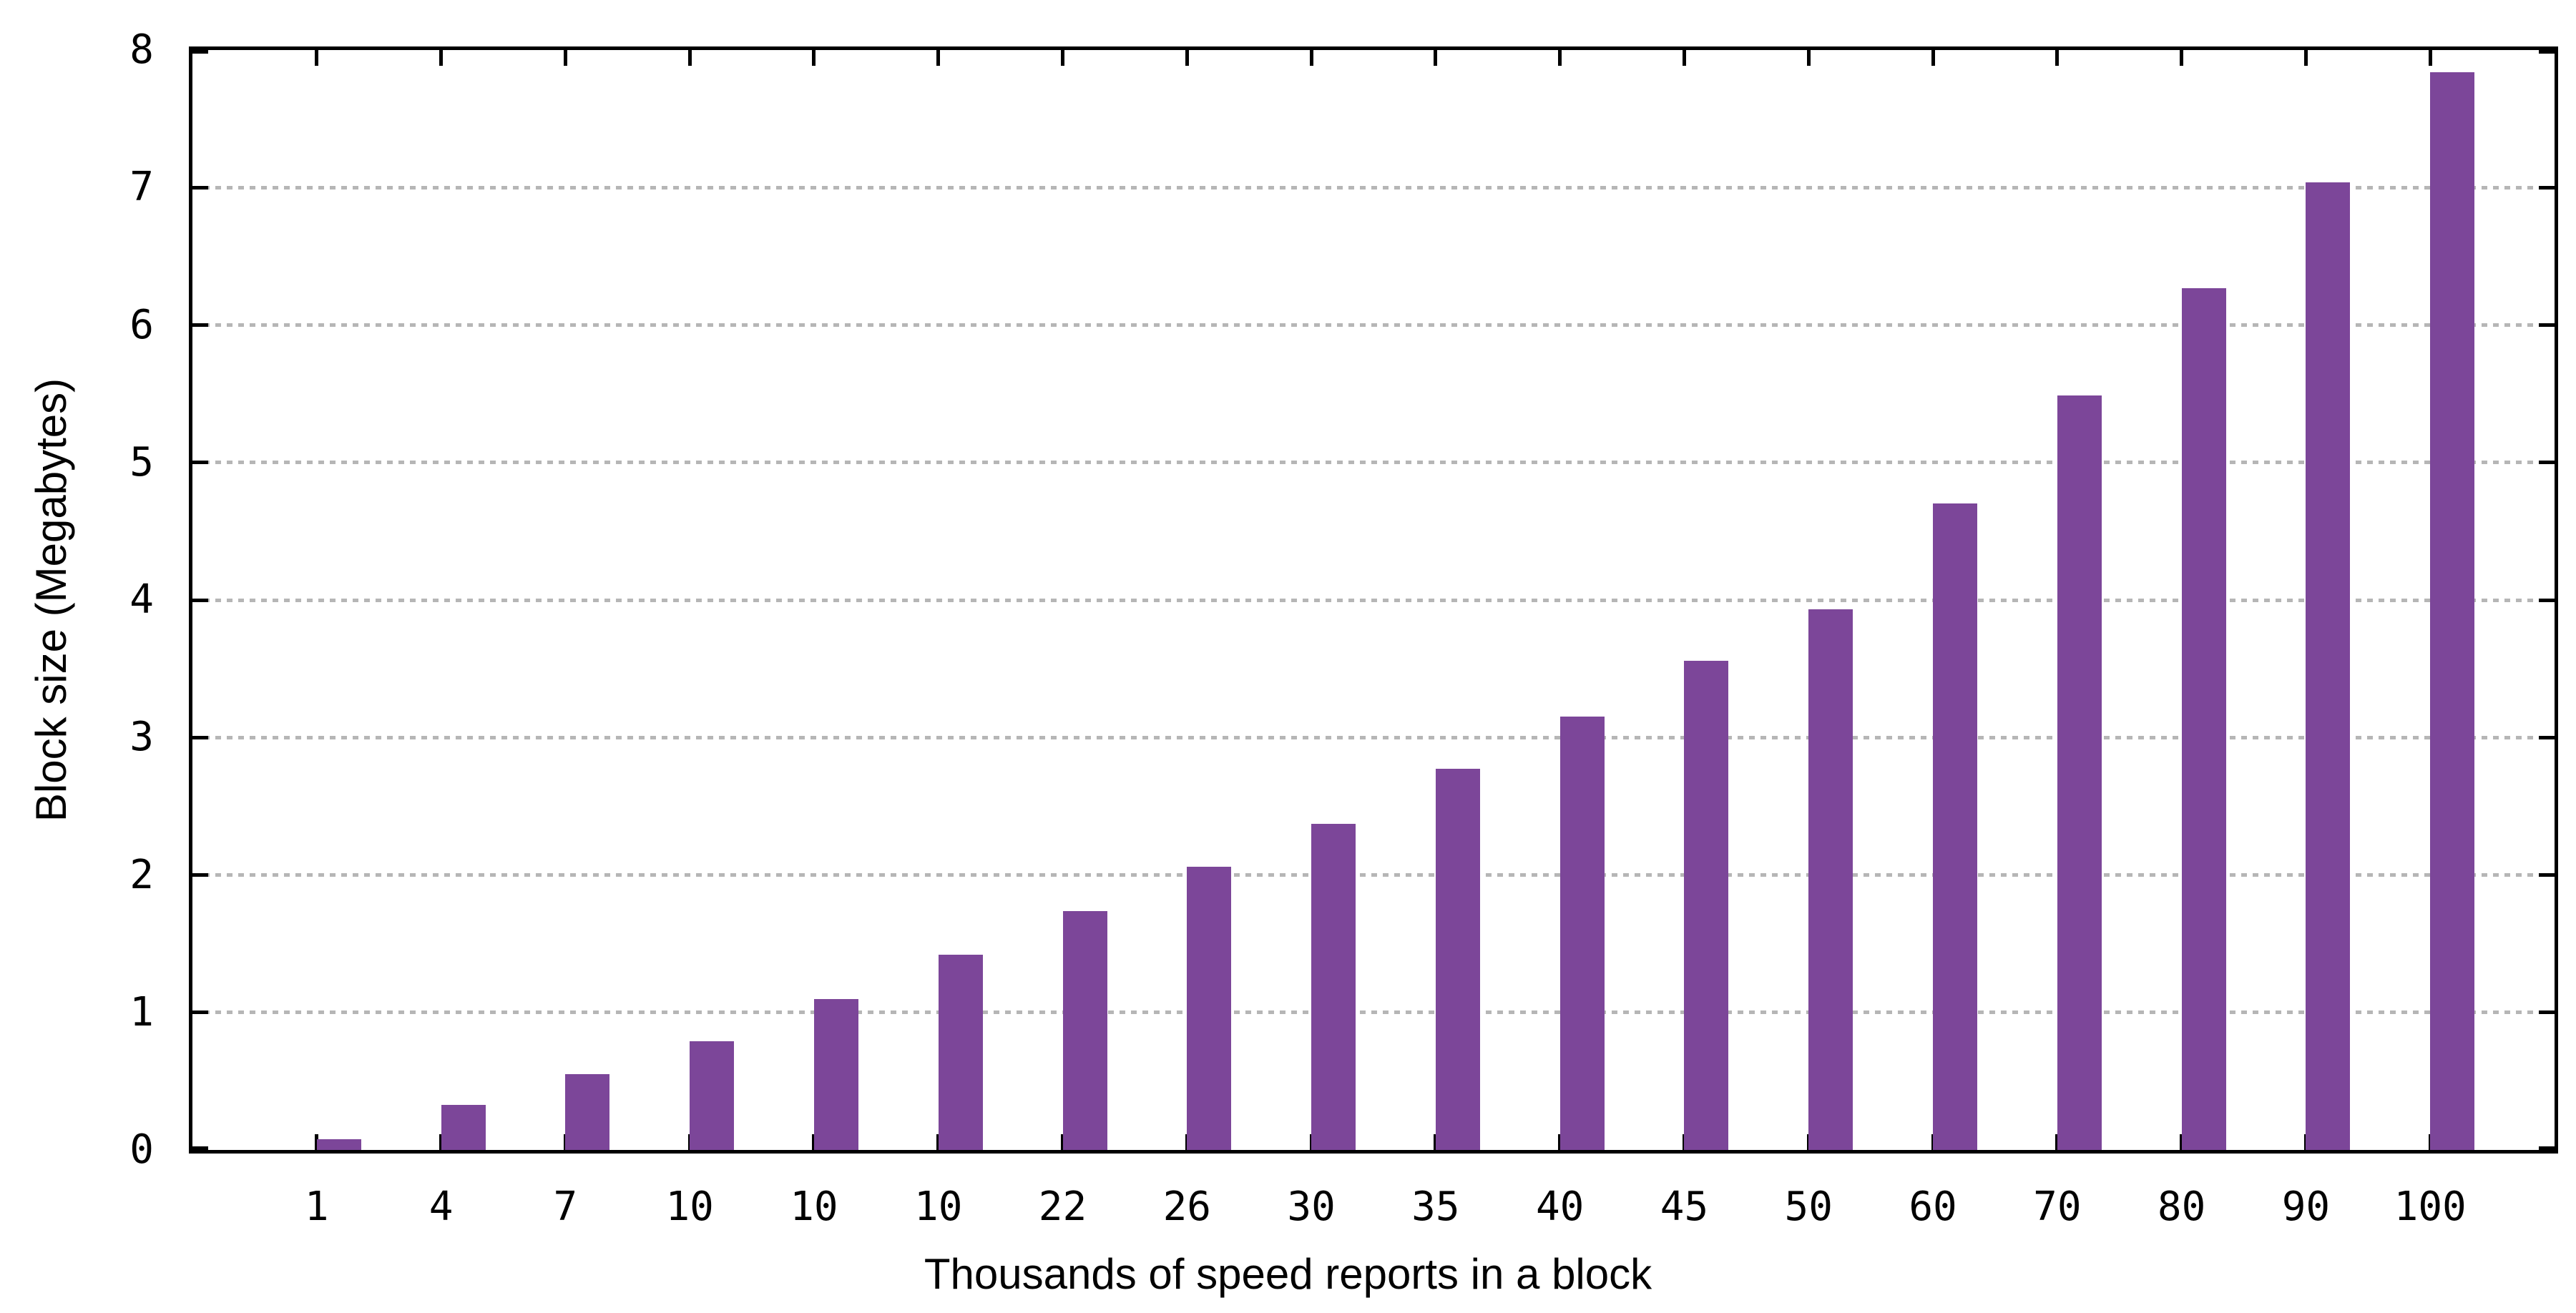  What do you see at coordinates (1373, 1012) in the screenshot?
I see `gridline-y1` at bounding box center [1373, 1012].